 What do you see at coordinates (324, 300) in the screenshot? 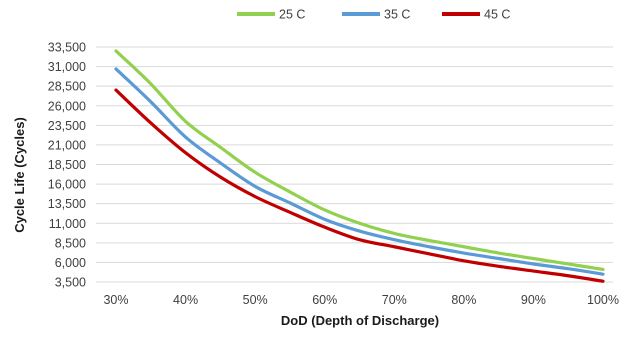
I see `x-tick-label: 60%` at bounding box center [324, 300].